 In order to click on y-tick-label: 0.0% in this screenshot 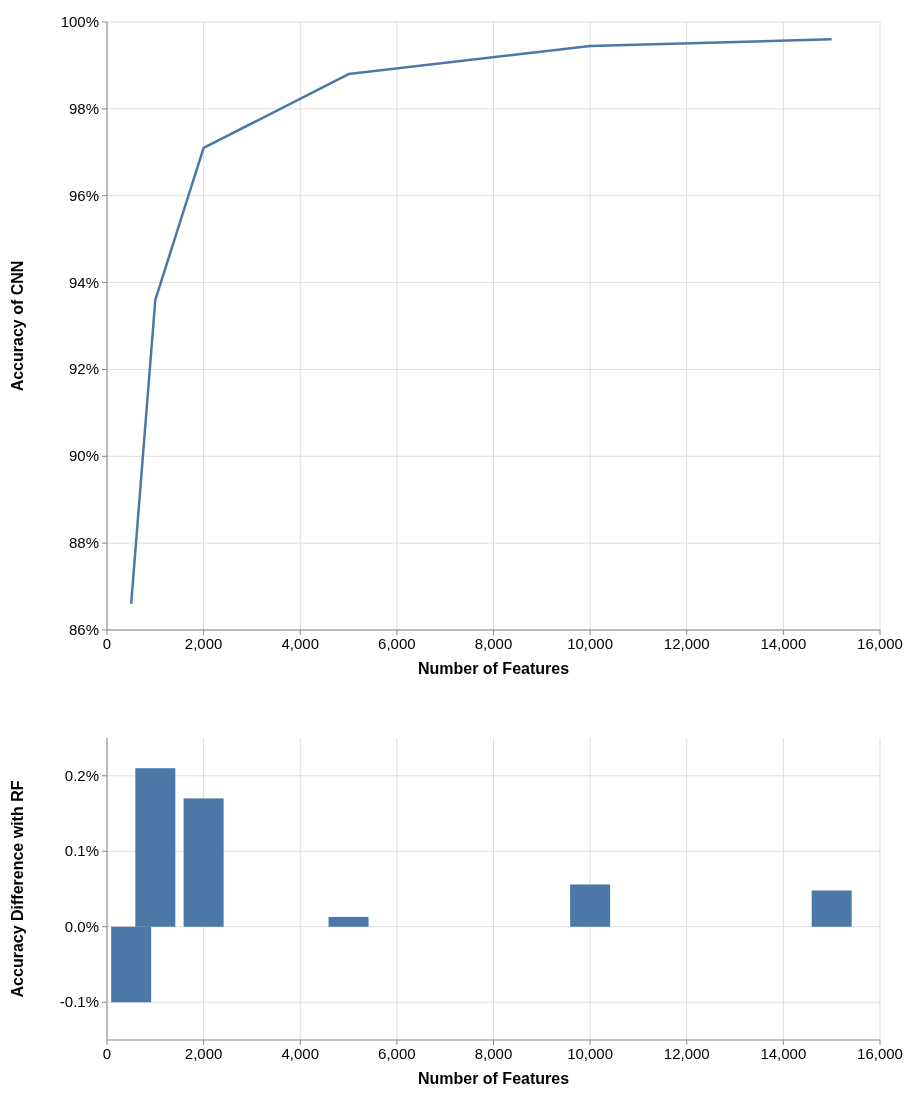, I will do `click(81, 926)`.